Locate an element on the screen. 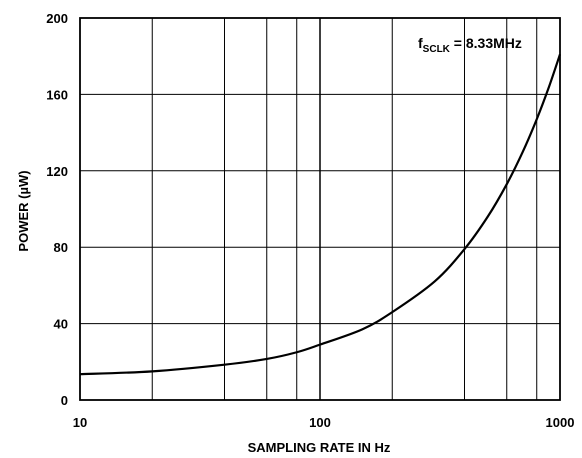  annotation-subscript: SCLK is located at coordinates (437, 49).